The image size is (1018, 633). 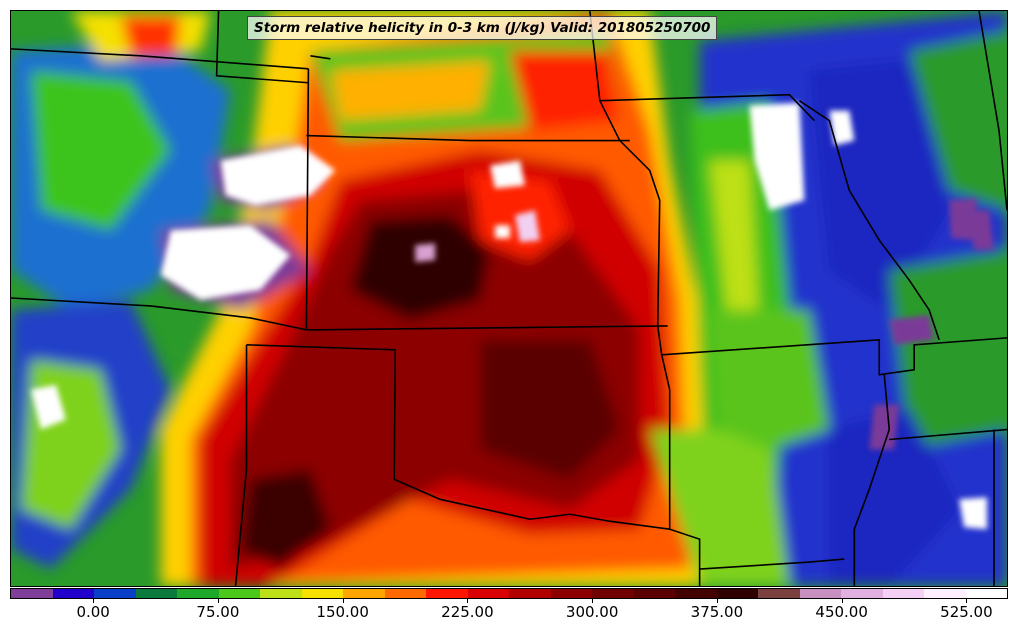 I want to click on colorbar-tick-label: 525.00, so click(x=966, y=612).